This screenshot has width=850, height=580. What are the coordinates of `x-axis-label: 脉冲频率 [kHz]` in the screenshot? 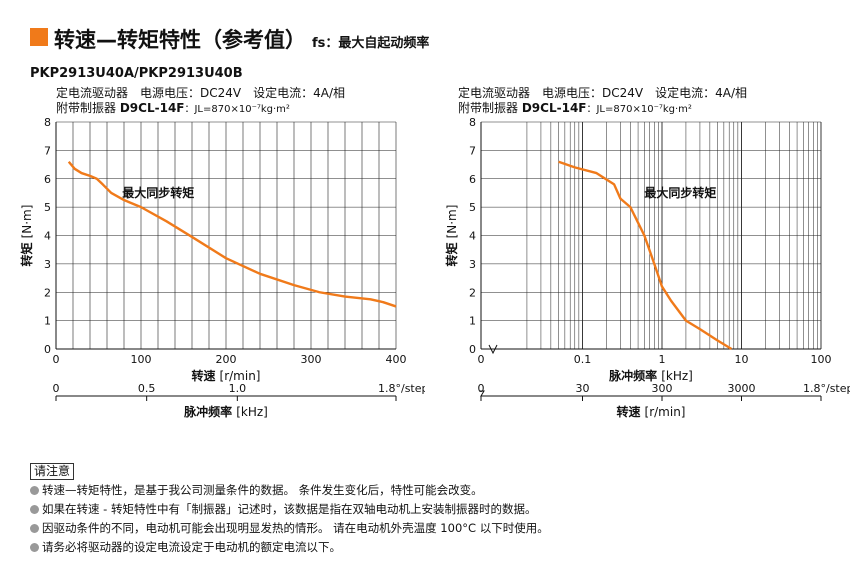 It's located at (650, 375).